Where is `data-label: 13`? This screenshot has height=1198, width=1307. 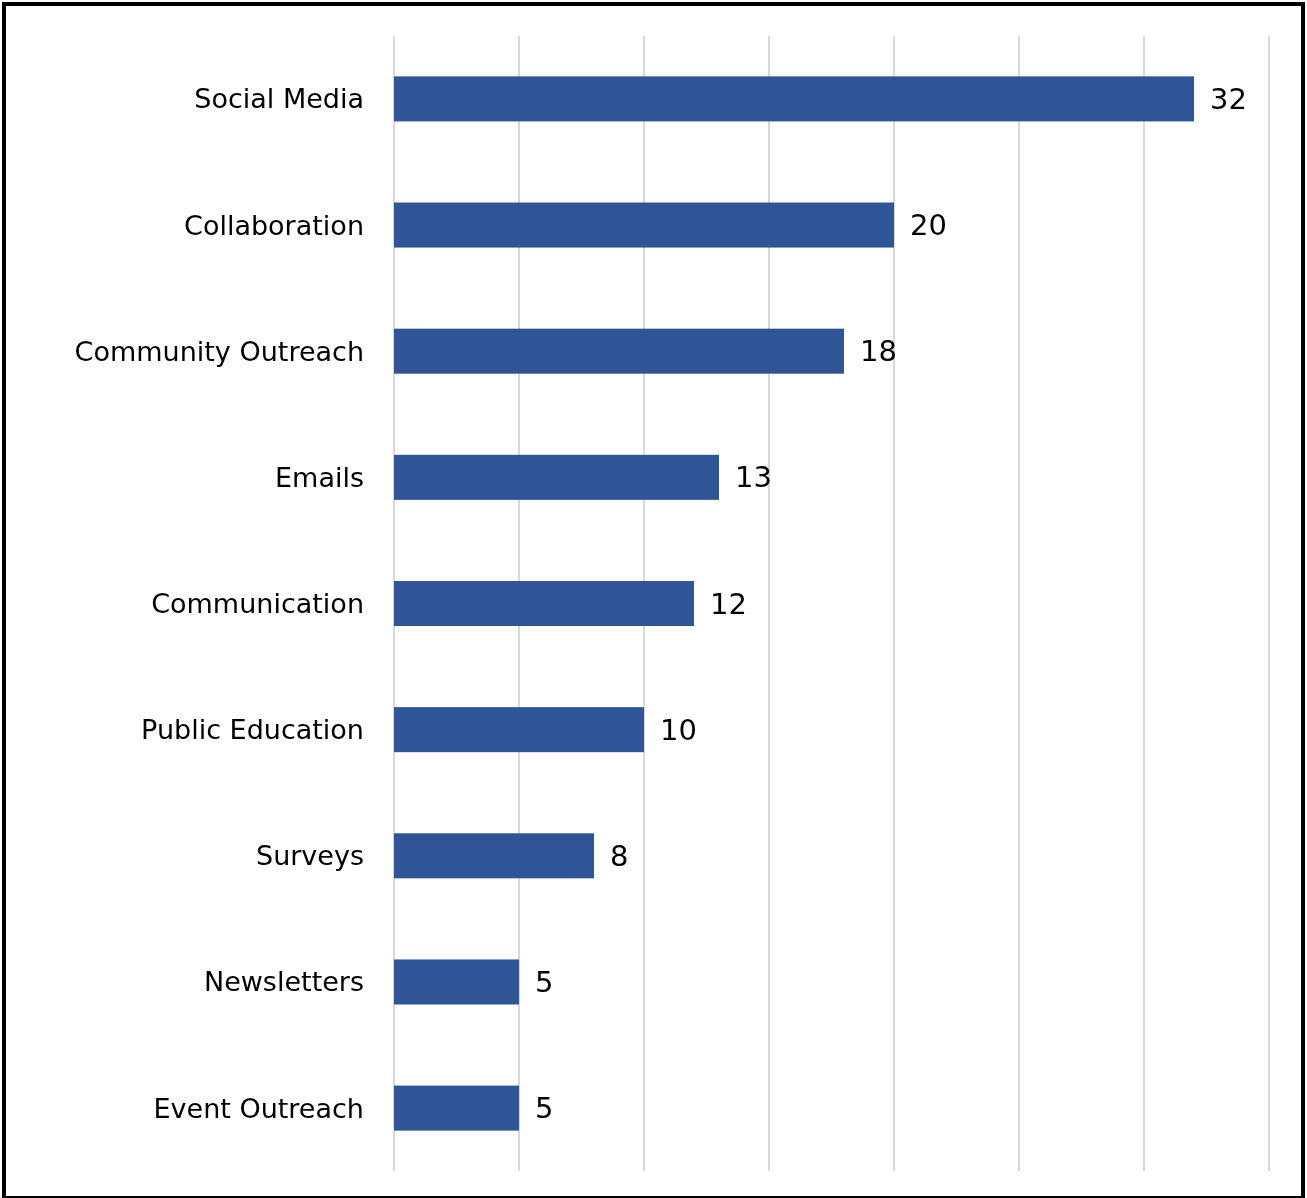
data-label: 13 is located at coordinates (753, 477).